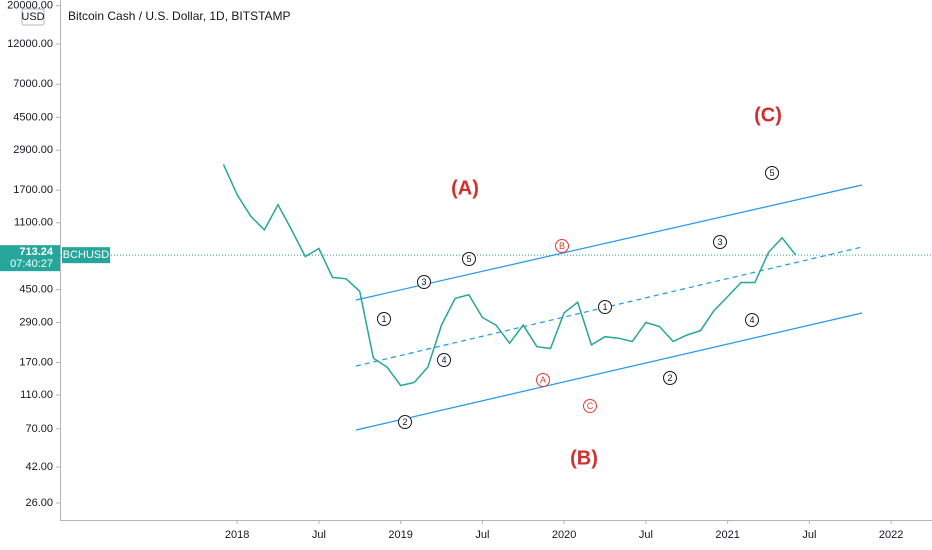 The width and height of the screenshot is (932, 550). I want to click on channel-mid, so click(609, 306).